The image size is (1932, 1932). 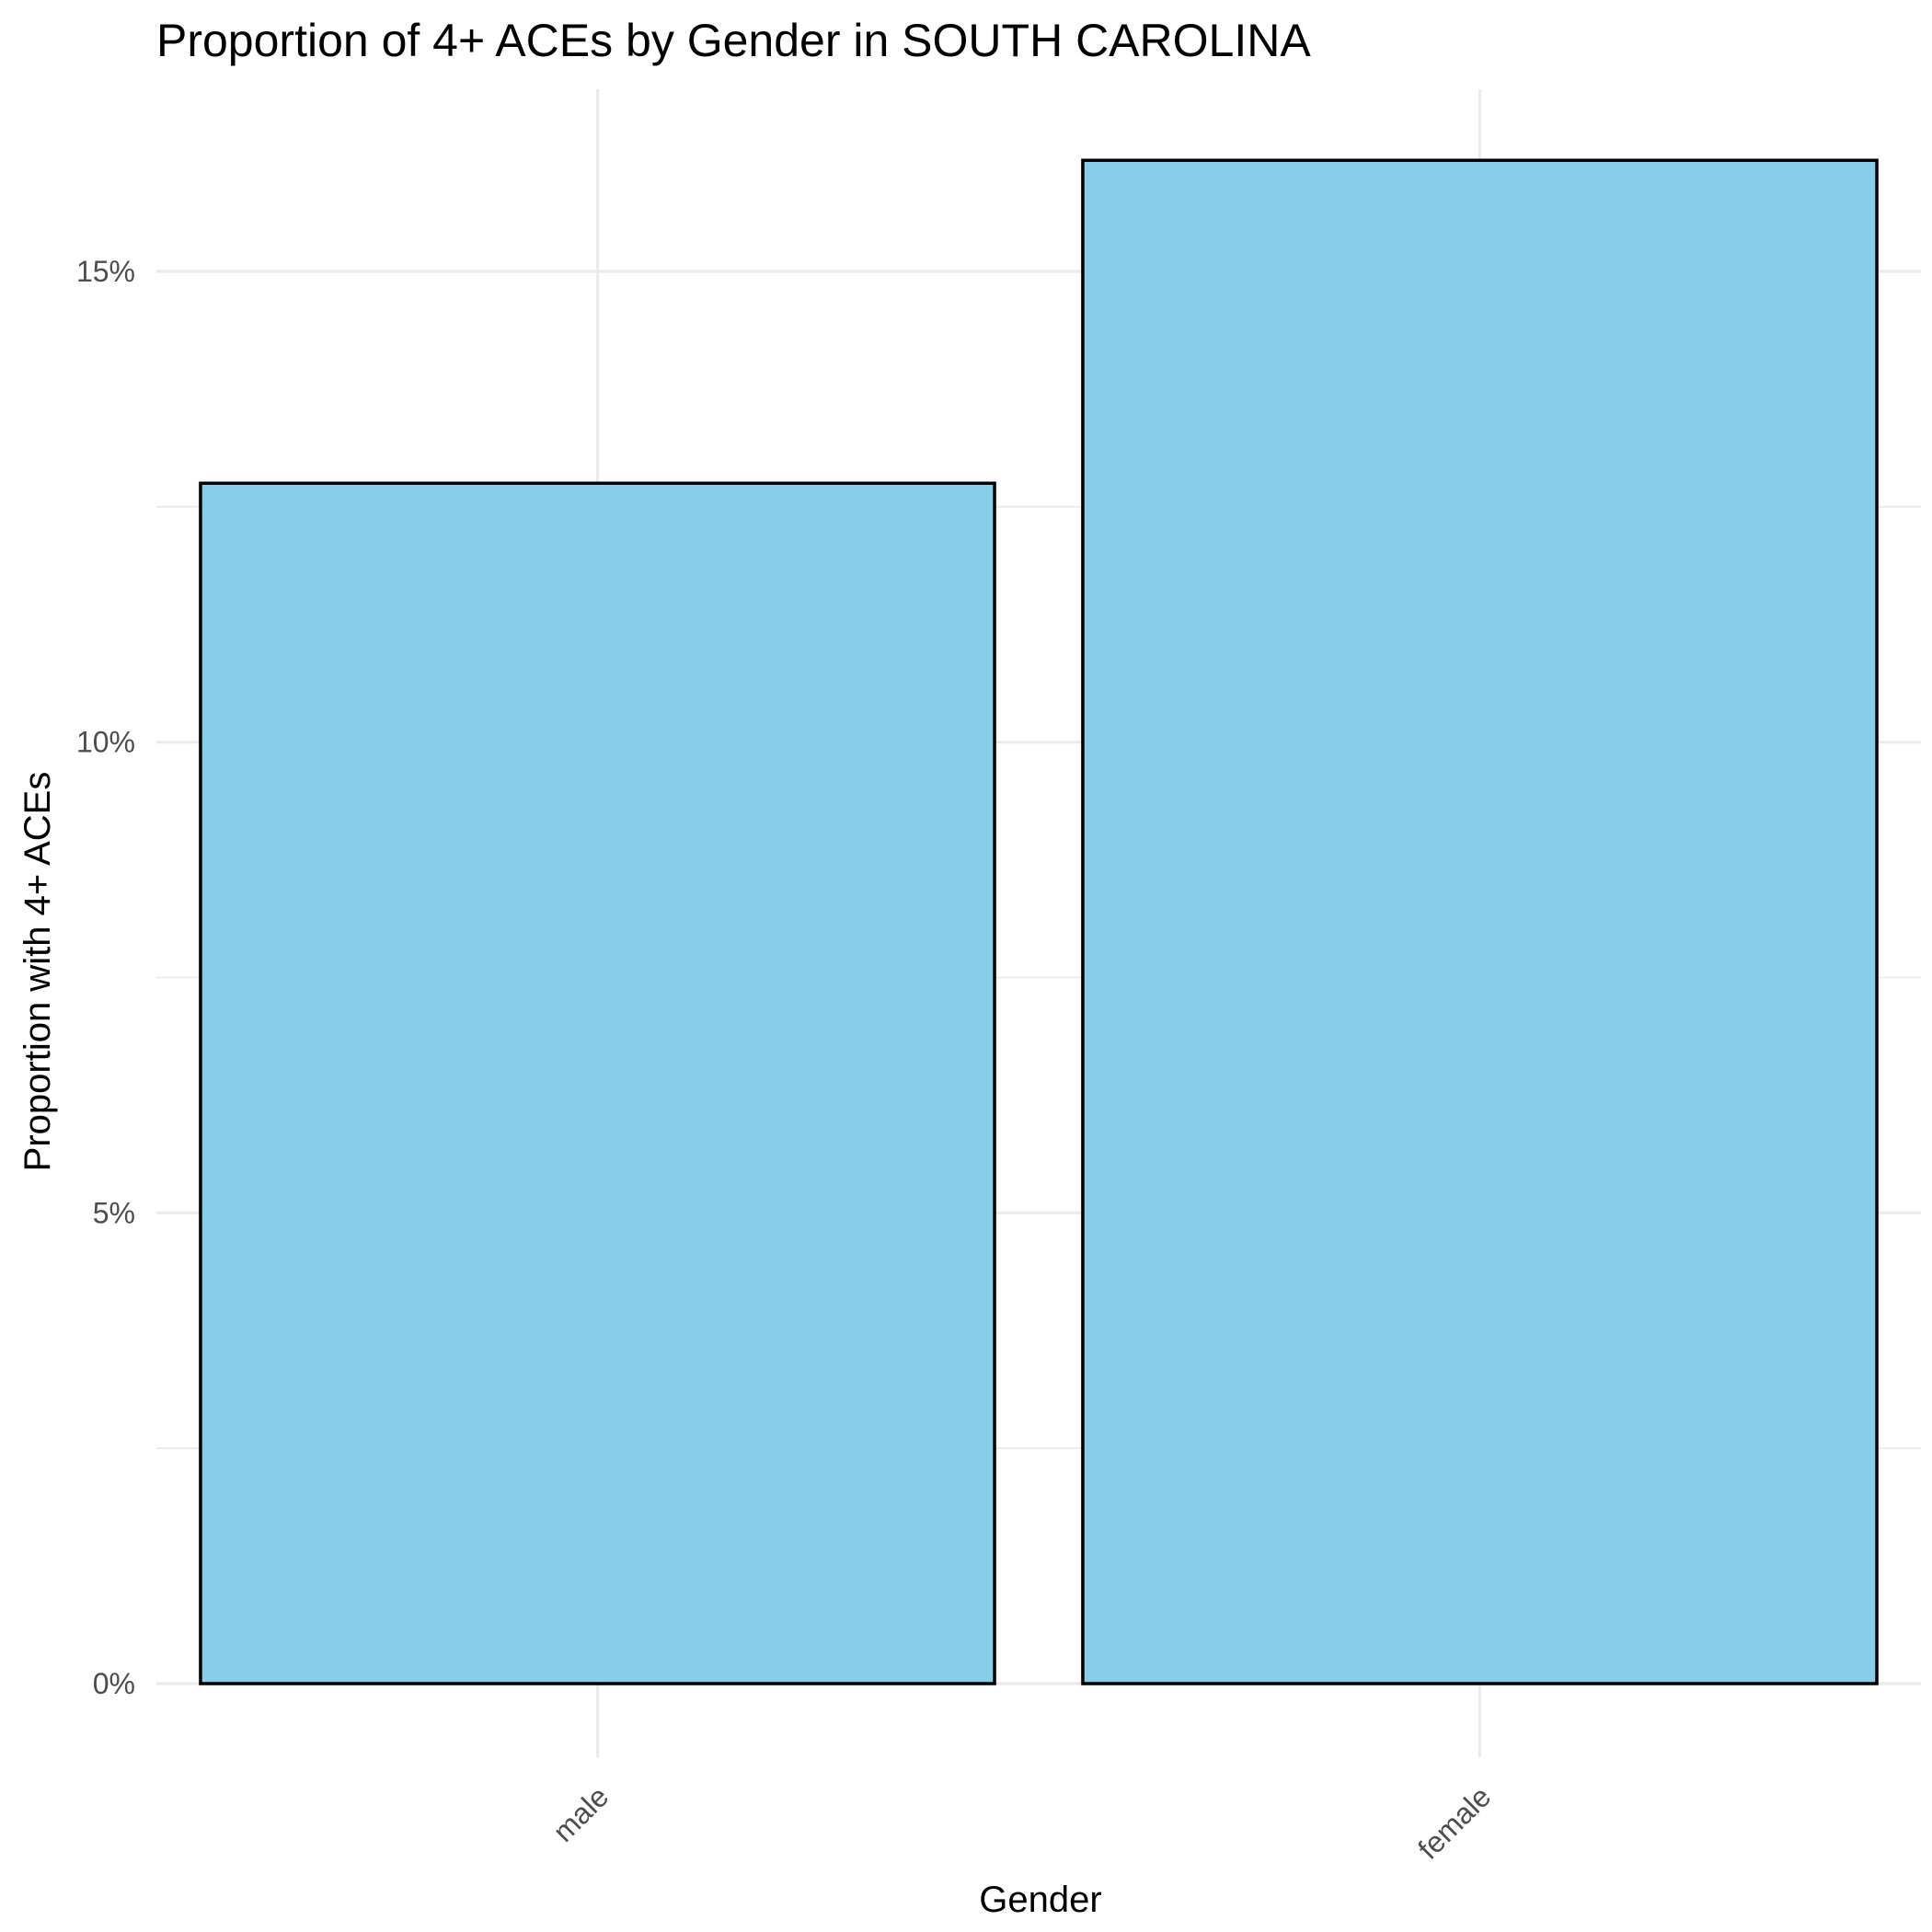 I want to click on x-axis-tick-labels: male female, so click(x=1022, y=1822).